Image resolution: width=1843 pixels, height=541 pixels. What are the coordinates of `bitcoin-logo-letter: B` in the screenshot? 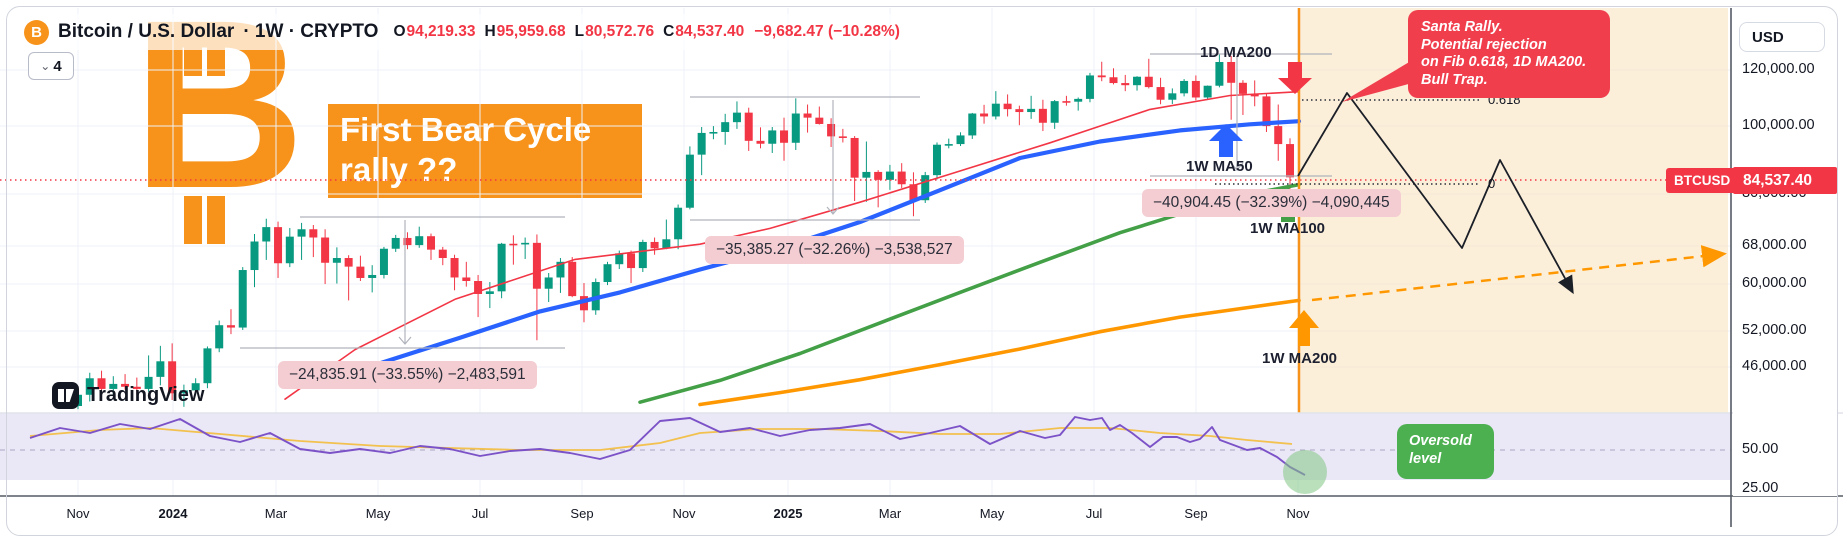 It's located at (36, 32).